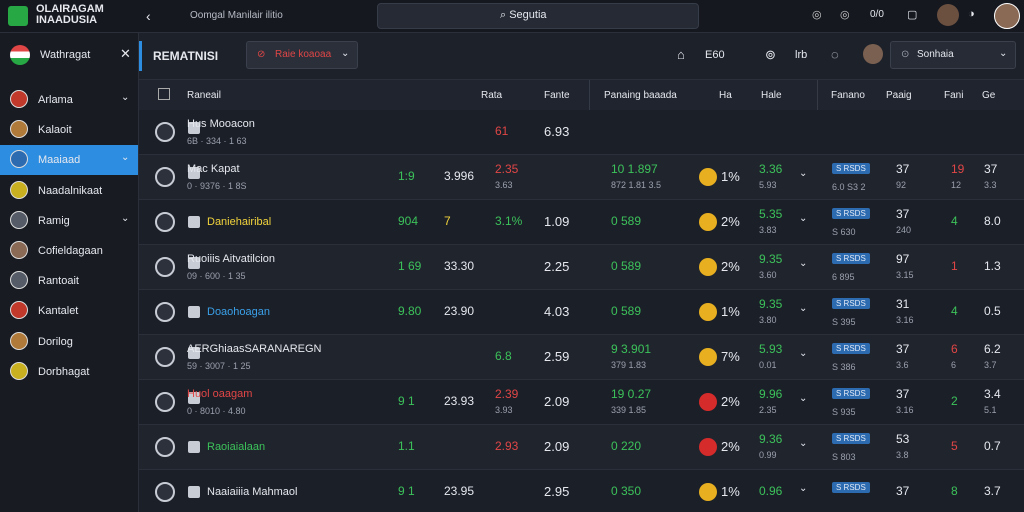 The width and height of the screenshot is (1024, 512). Describe the element at coordinates (948, 15) in the screenshot. I see `avatar` at that location.